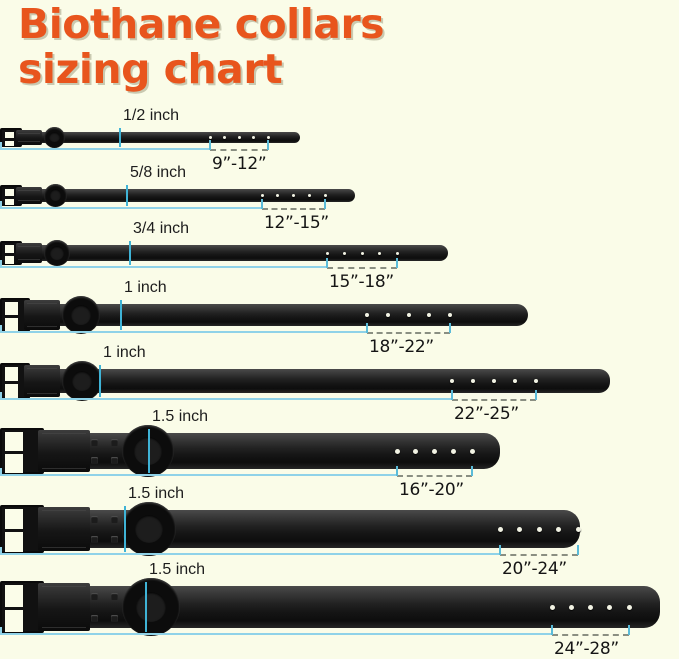 The height and width of the screenshot is (659, 679). I want to click on page-title: Biothane collars sizing chart, so click(201, 46).